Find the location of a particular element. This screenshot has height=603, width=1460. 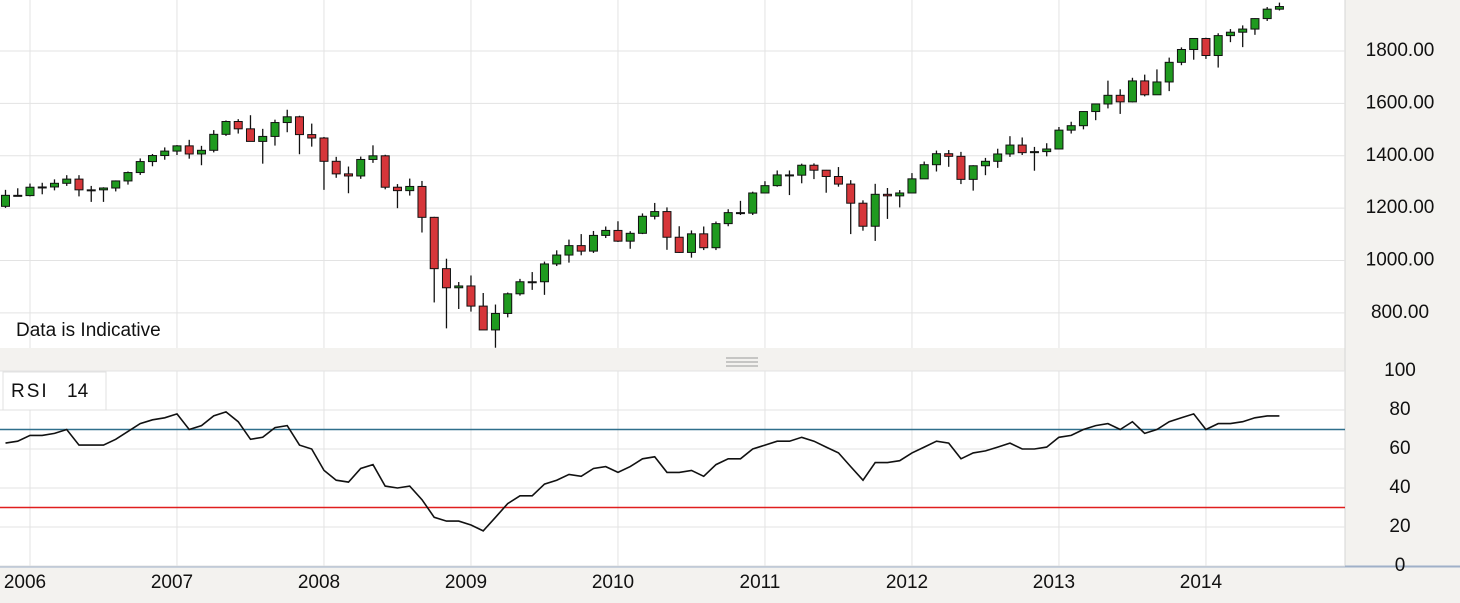

x-tick-label: 2008 is located at coordinates (319, 582).